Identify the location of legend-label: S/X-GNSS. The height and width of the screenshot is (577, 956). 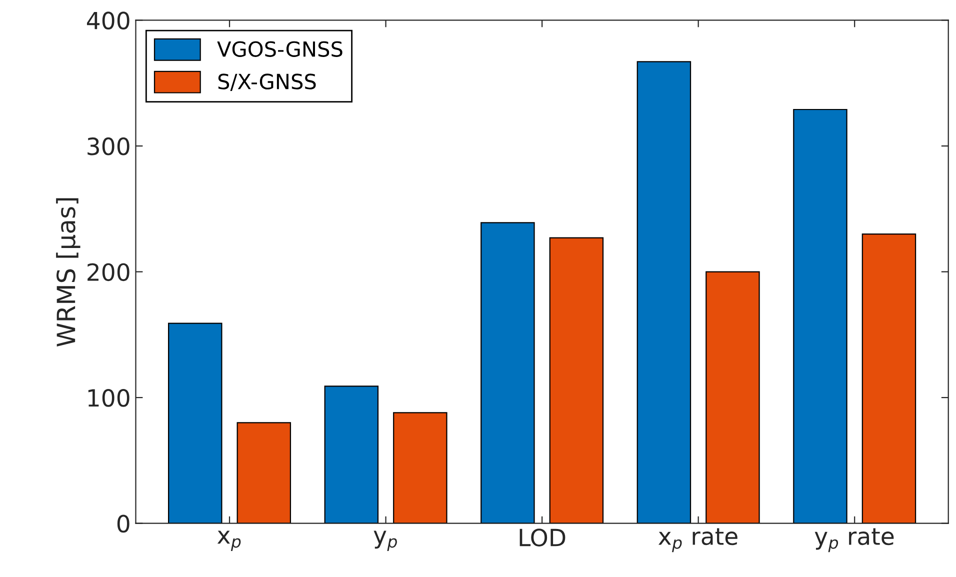
(267, 83).